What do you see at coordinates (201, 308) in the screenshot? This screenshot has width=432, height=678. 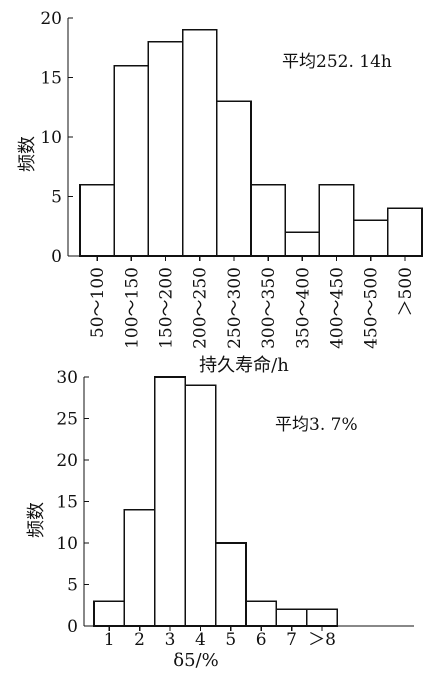 I see `x-tick-label: 200～250` at bounding box center [201, 308].